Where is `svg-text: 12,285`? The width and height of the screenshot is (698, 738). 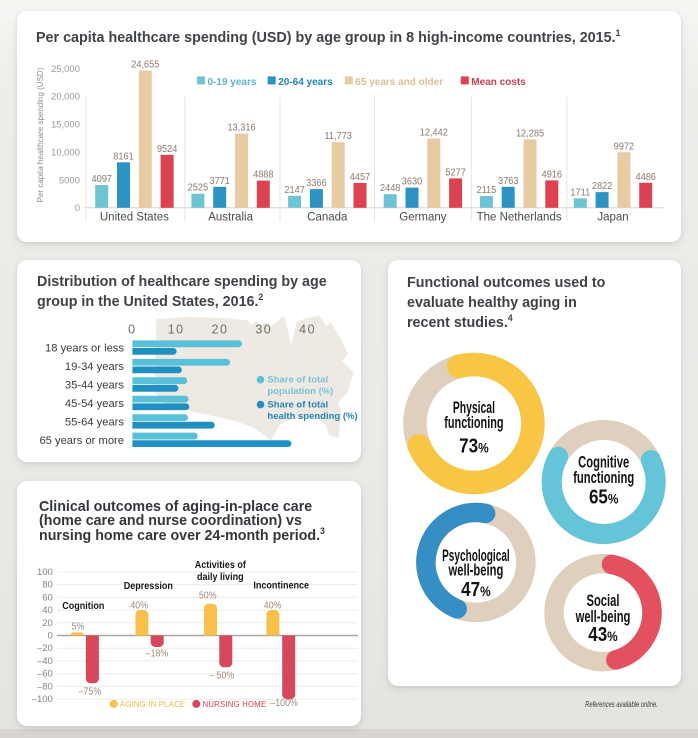 svg-text: 12,285 is located at coordinates (530, 133).